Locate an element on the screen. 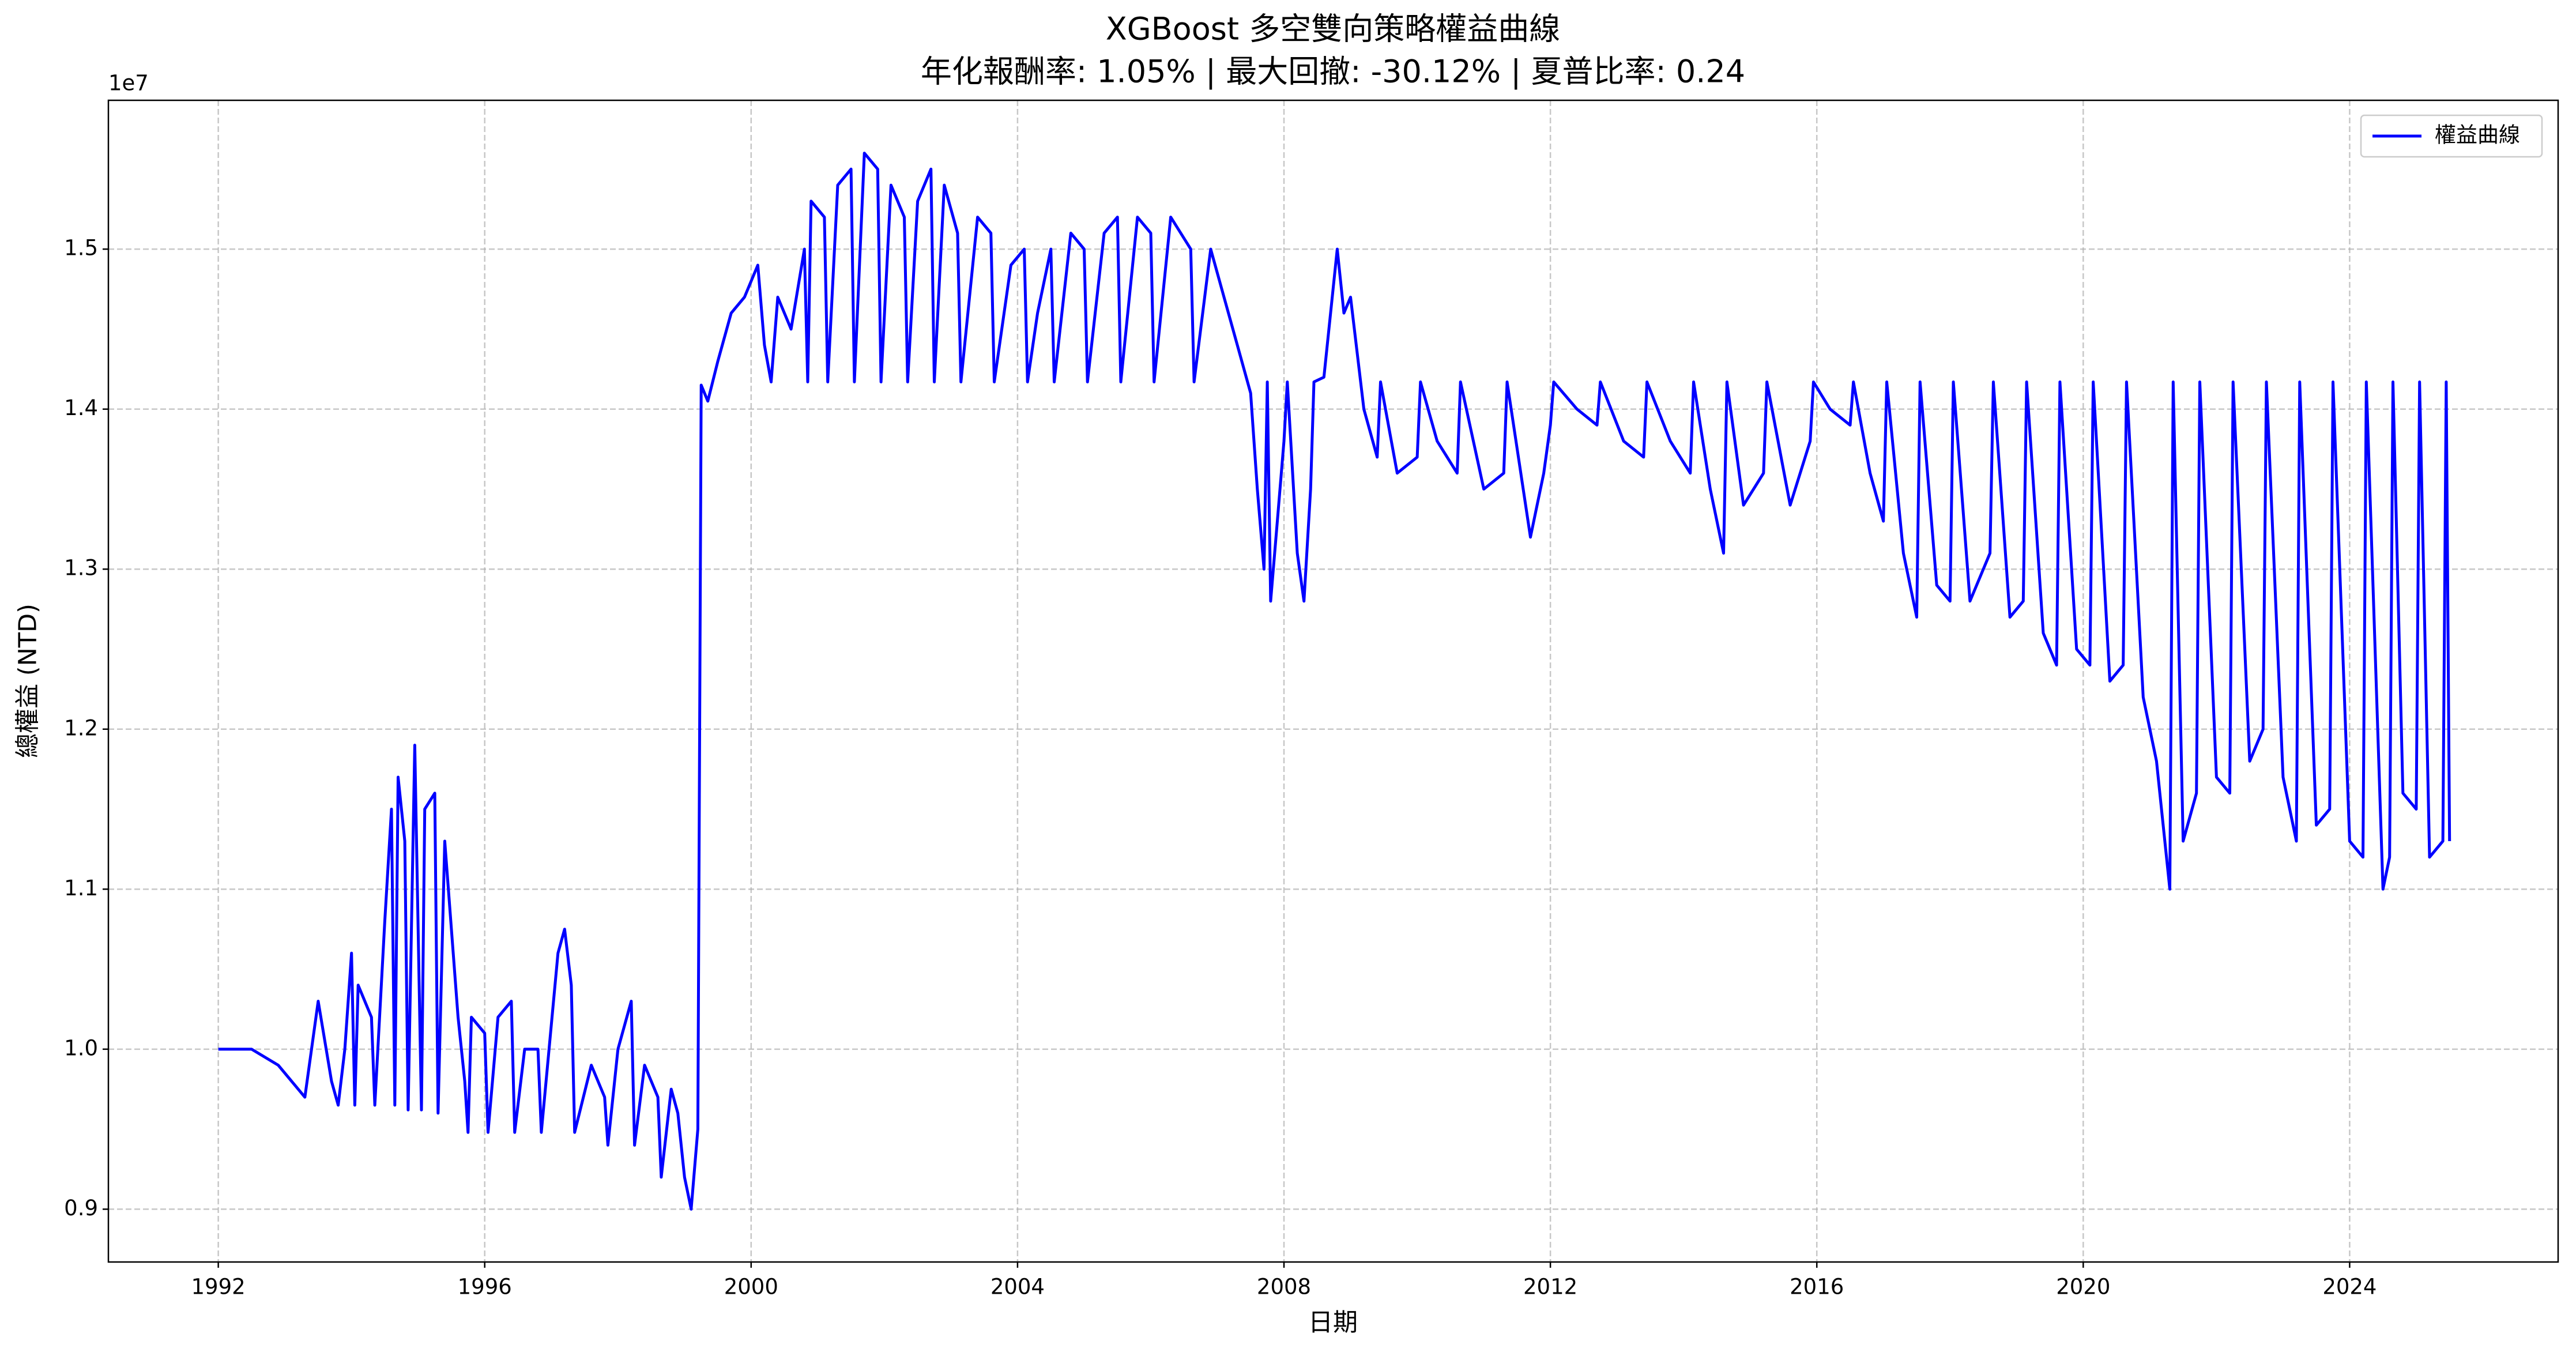  x-tick-label: 2008 is located at coordinates (1284, 1287).